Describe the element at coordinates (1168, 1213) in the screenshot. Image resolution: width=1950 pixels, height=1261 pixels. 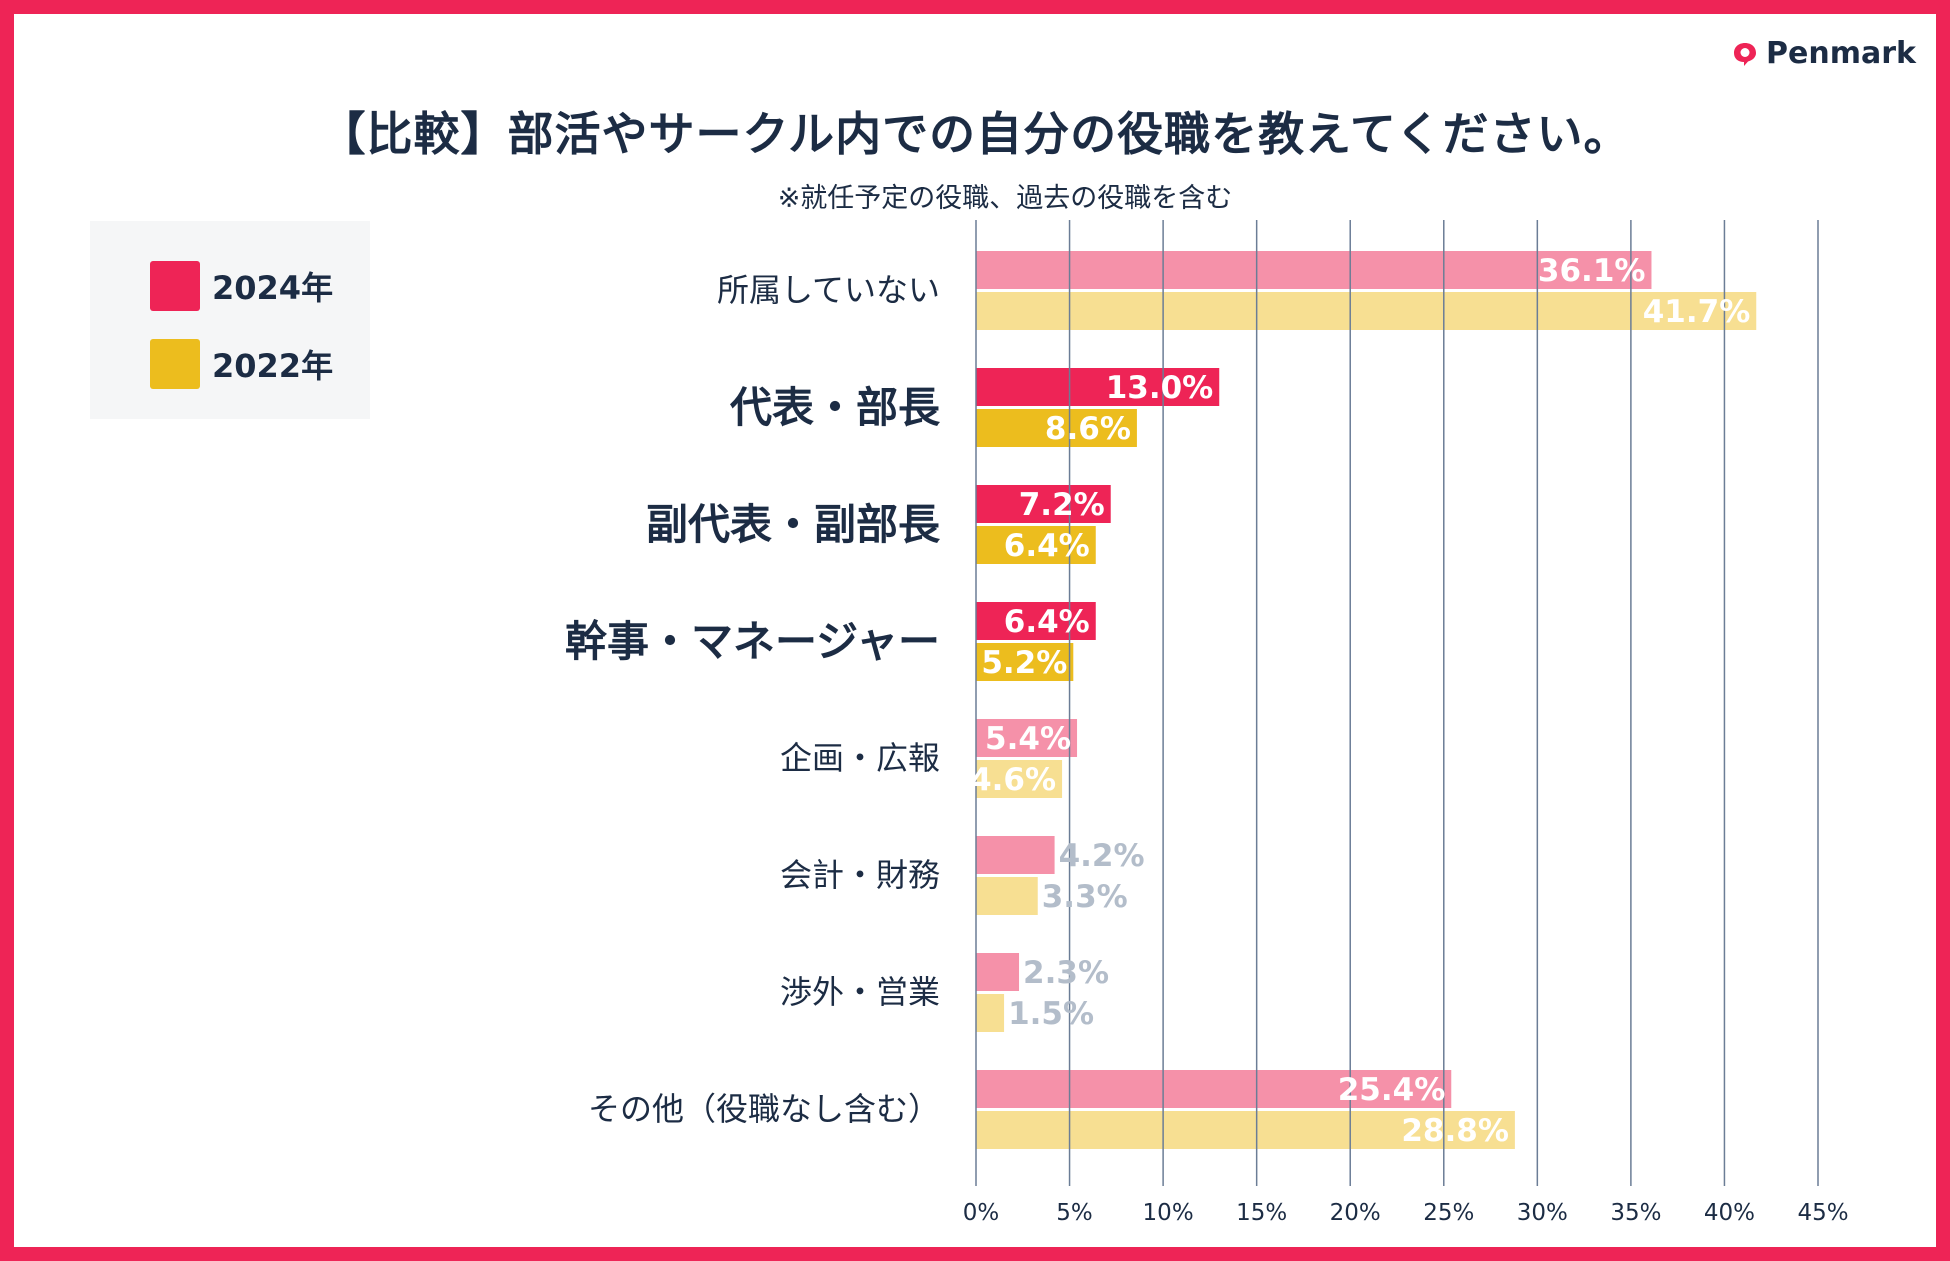
I see `x-tick-label-2: 10%` at that location.